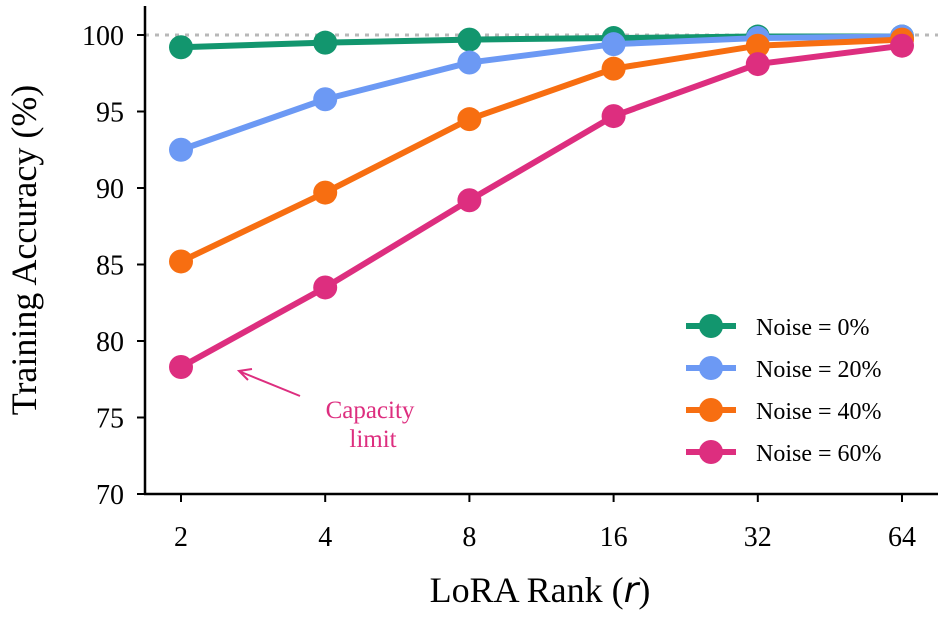  I want to click on x-tick-label: 32, so click(758, 537).